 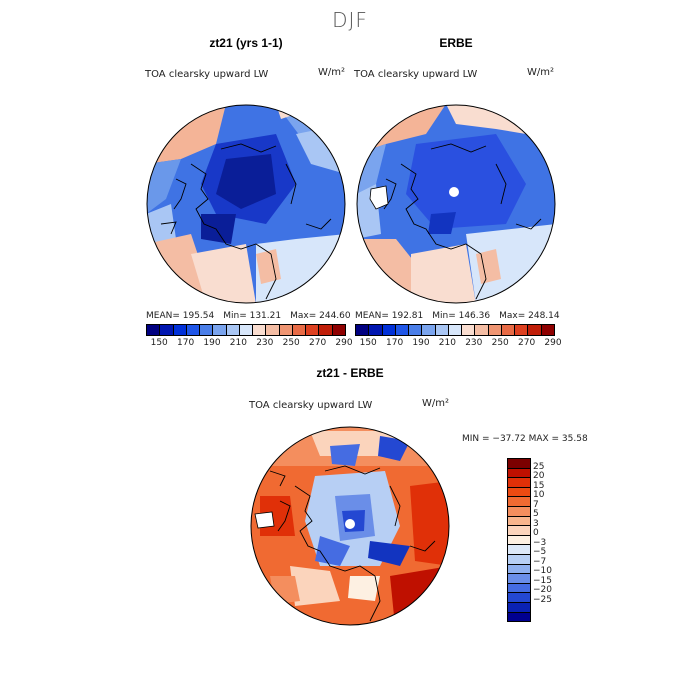 What do you see at coordinates (553, 540) in the screenshot?
I see `panel3-colorbar-ticks: 25 20 15 10 7 5 3 0 −3 −5 −7 −10 −15 −20 −25` at bounding box center [553, 540].